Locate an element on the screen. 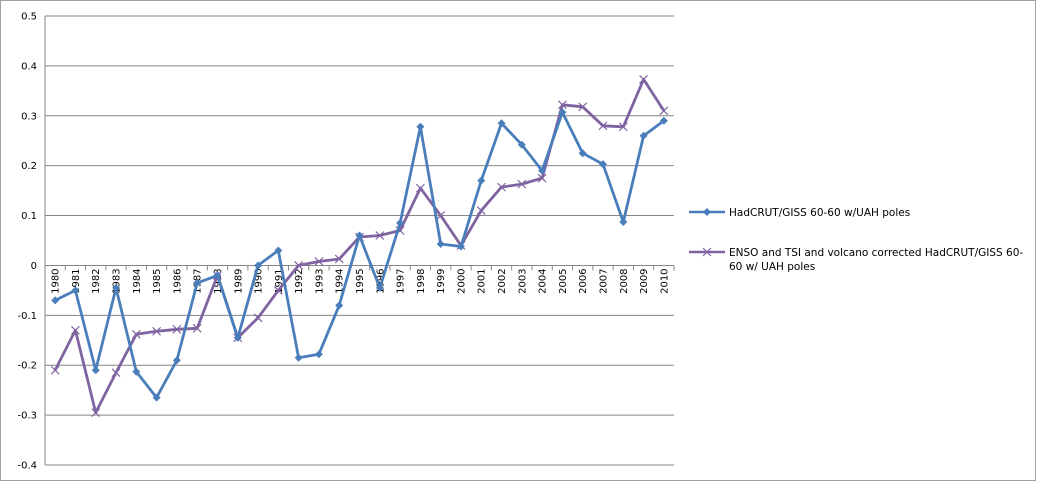 The height and width of the screenshot is (482, 1037). x-tick-label: 1999 is located at coordinates (441, 280).